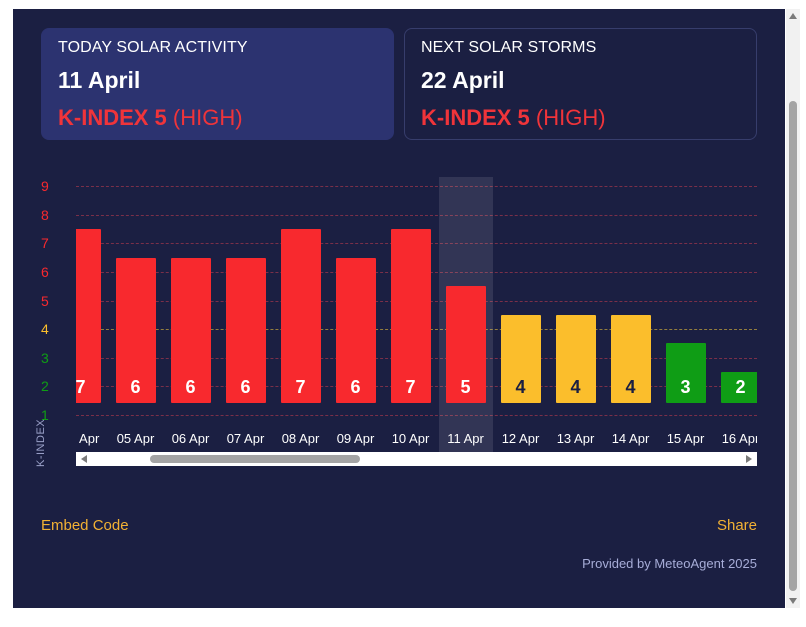 Image resolution: width=806 pixels, height=627 pixels. I want to click on x-tick-label: 07 Apr, so click(245, 438).